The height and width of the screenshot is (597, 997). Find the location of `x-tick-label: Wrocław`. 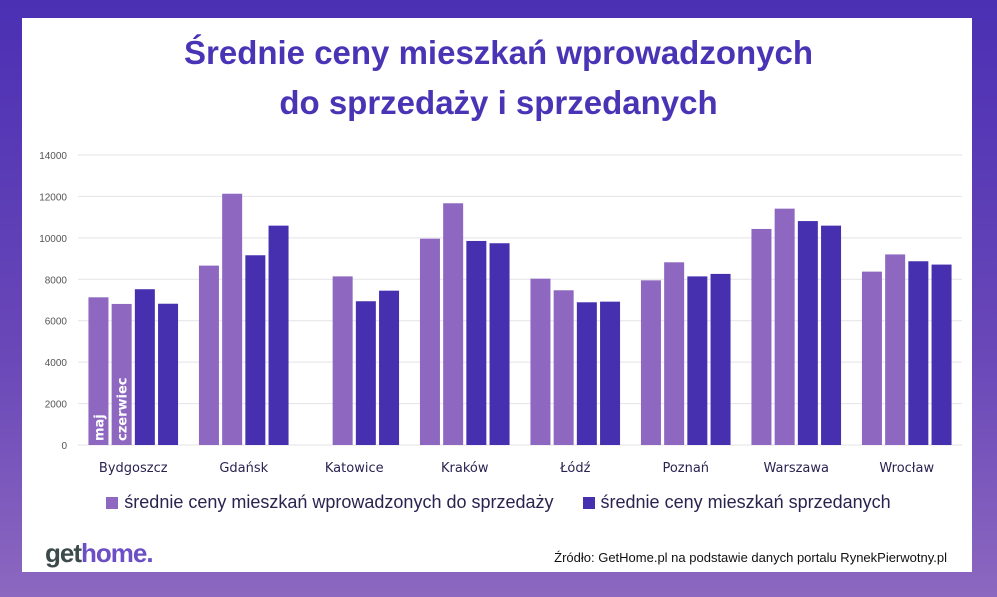

x-tick-label: Wrocław is located at coordinates (906, 468).